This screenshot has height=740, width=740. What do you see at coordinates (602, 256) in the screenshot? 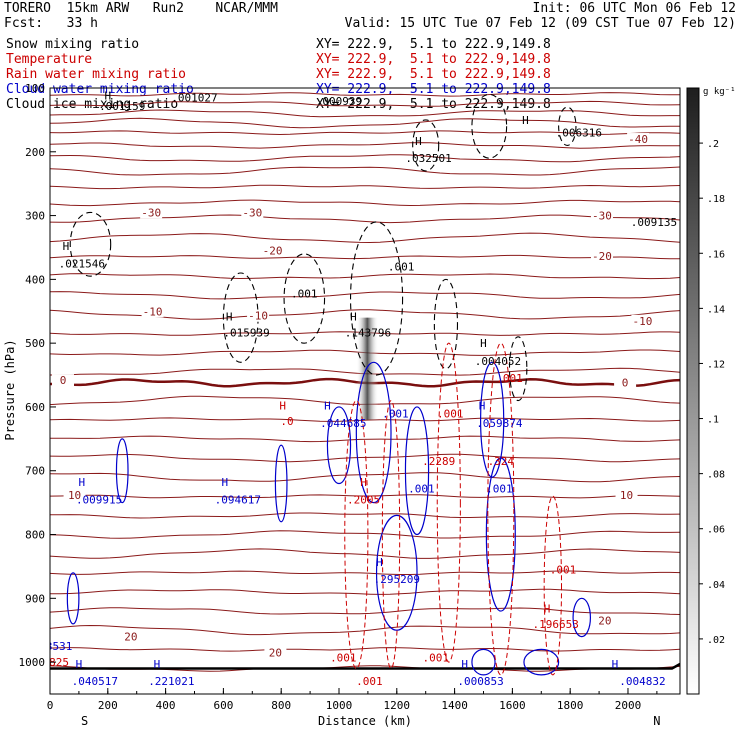
I see `isotherm-label: -20` at bounding box center [602, 256].